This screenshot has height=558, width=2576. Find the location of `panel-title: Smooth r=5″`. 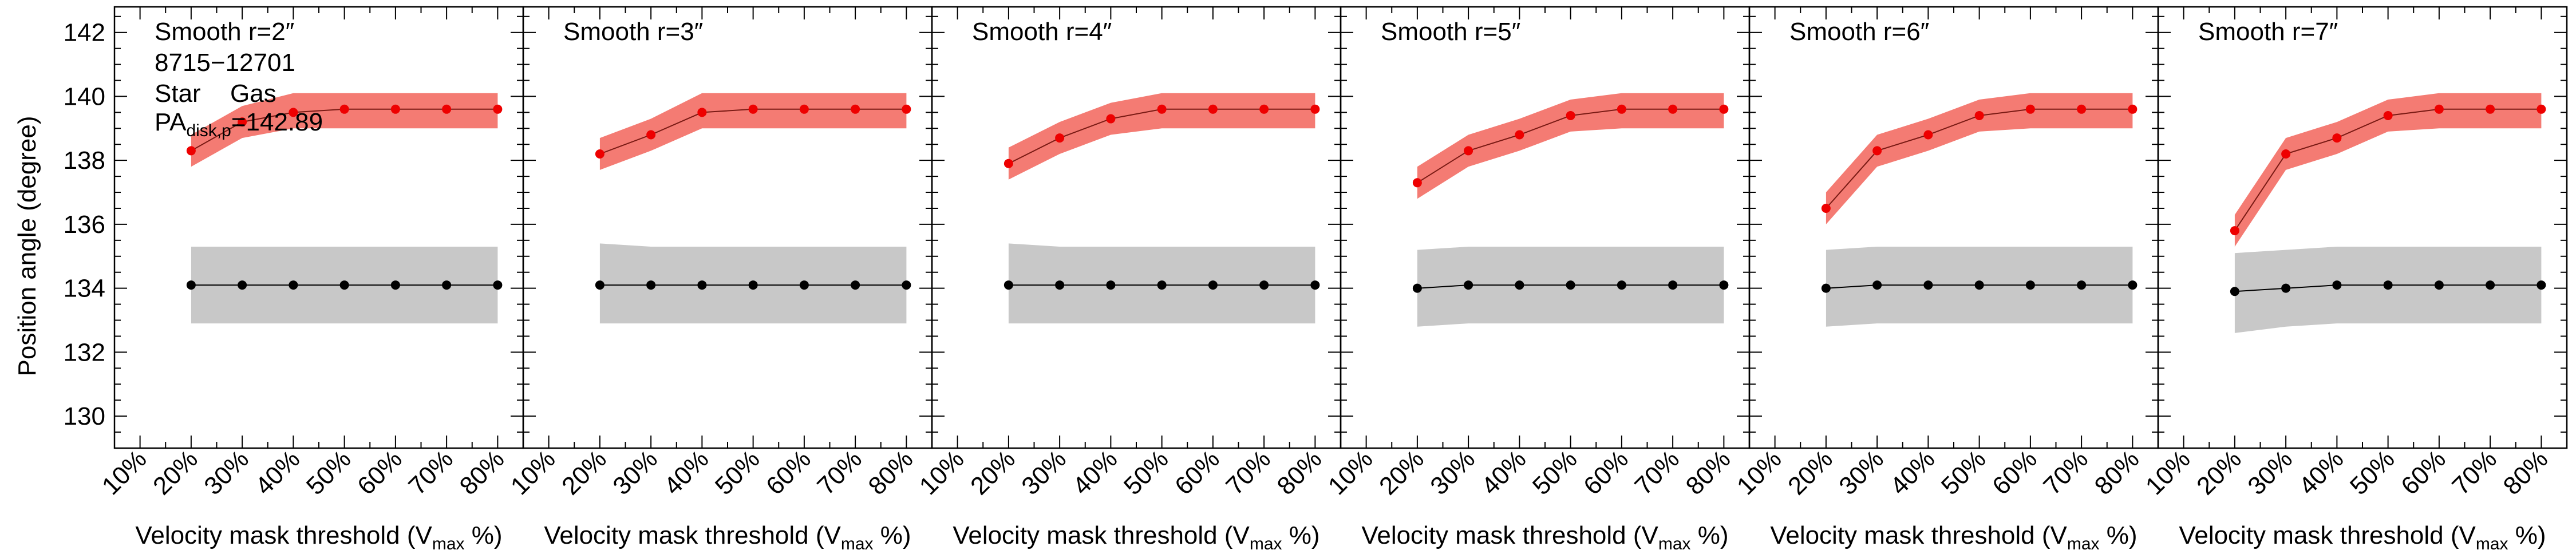

panel-title: Smooth r=5″ is located at coordinates (1450, 32).